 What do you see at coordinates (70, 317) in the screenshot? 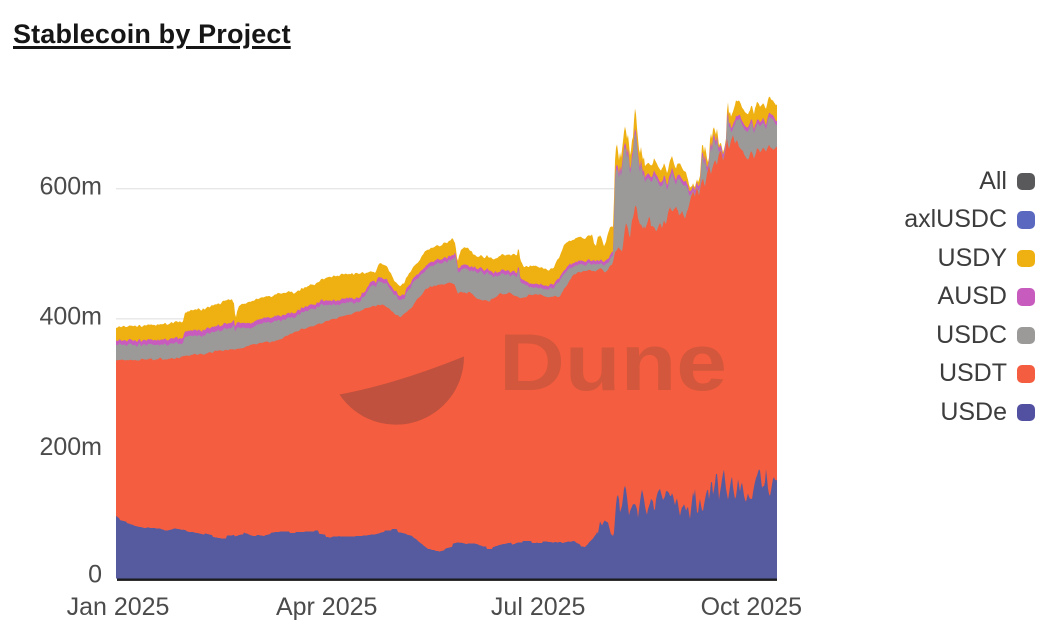
I see `svg-text: 400m` at bounding box center [70, 317].